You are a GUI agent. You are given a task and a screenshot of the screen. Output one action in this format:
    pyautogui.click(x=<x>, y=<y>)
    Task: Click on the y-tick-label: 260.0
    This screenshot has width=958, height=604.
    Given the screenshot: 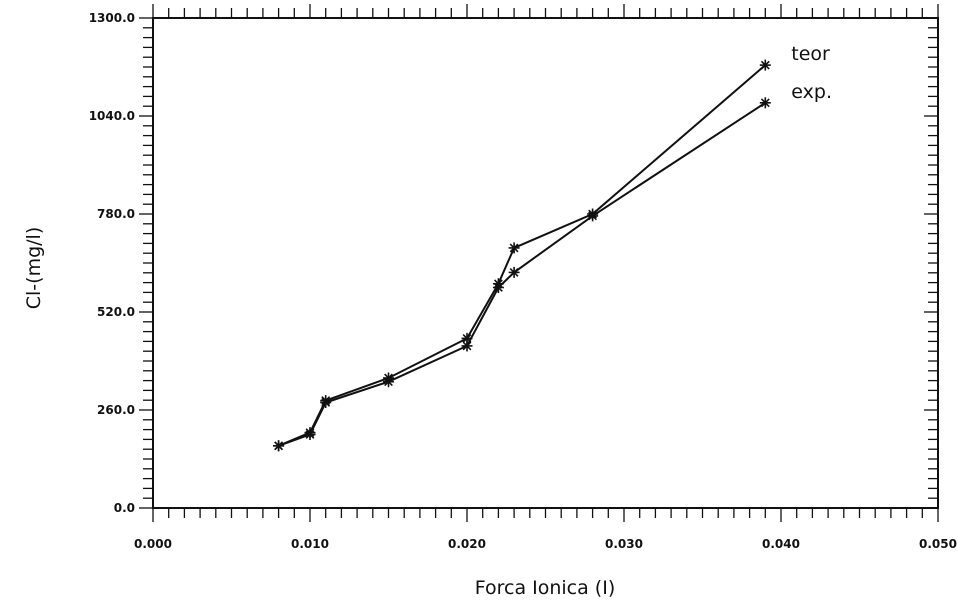 What is the action you would take?
    pyautogui.click(x=116, y=410)
    